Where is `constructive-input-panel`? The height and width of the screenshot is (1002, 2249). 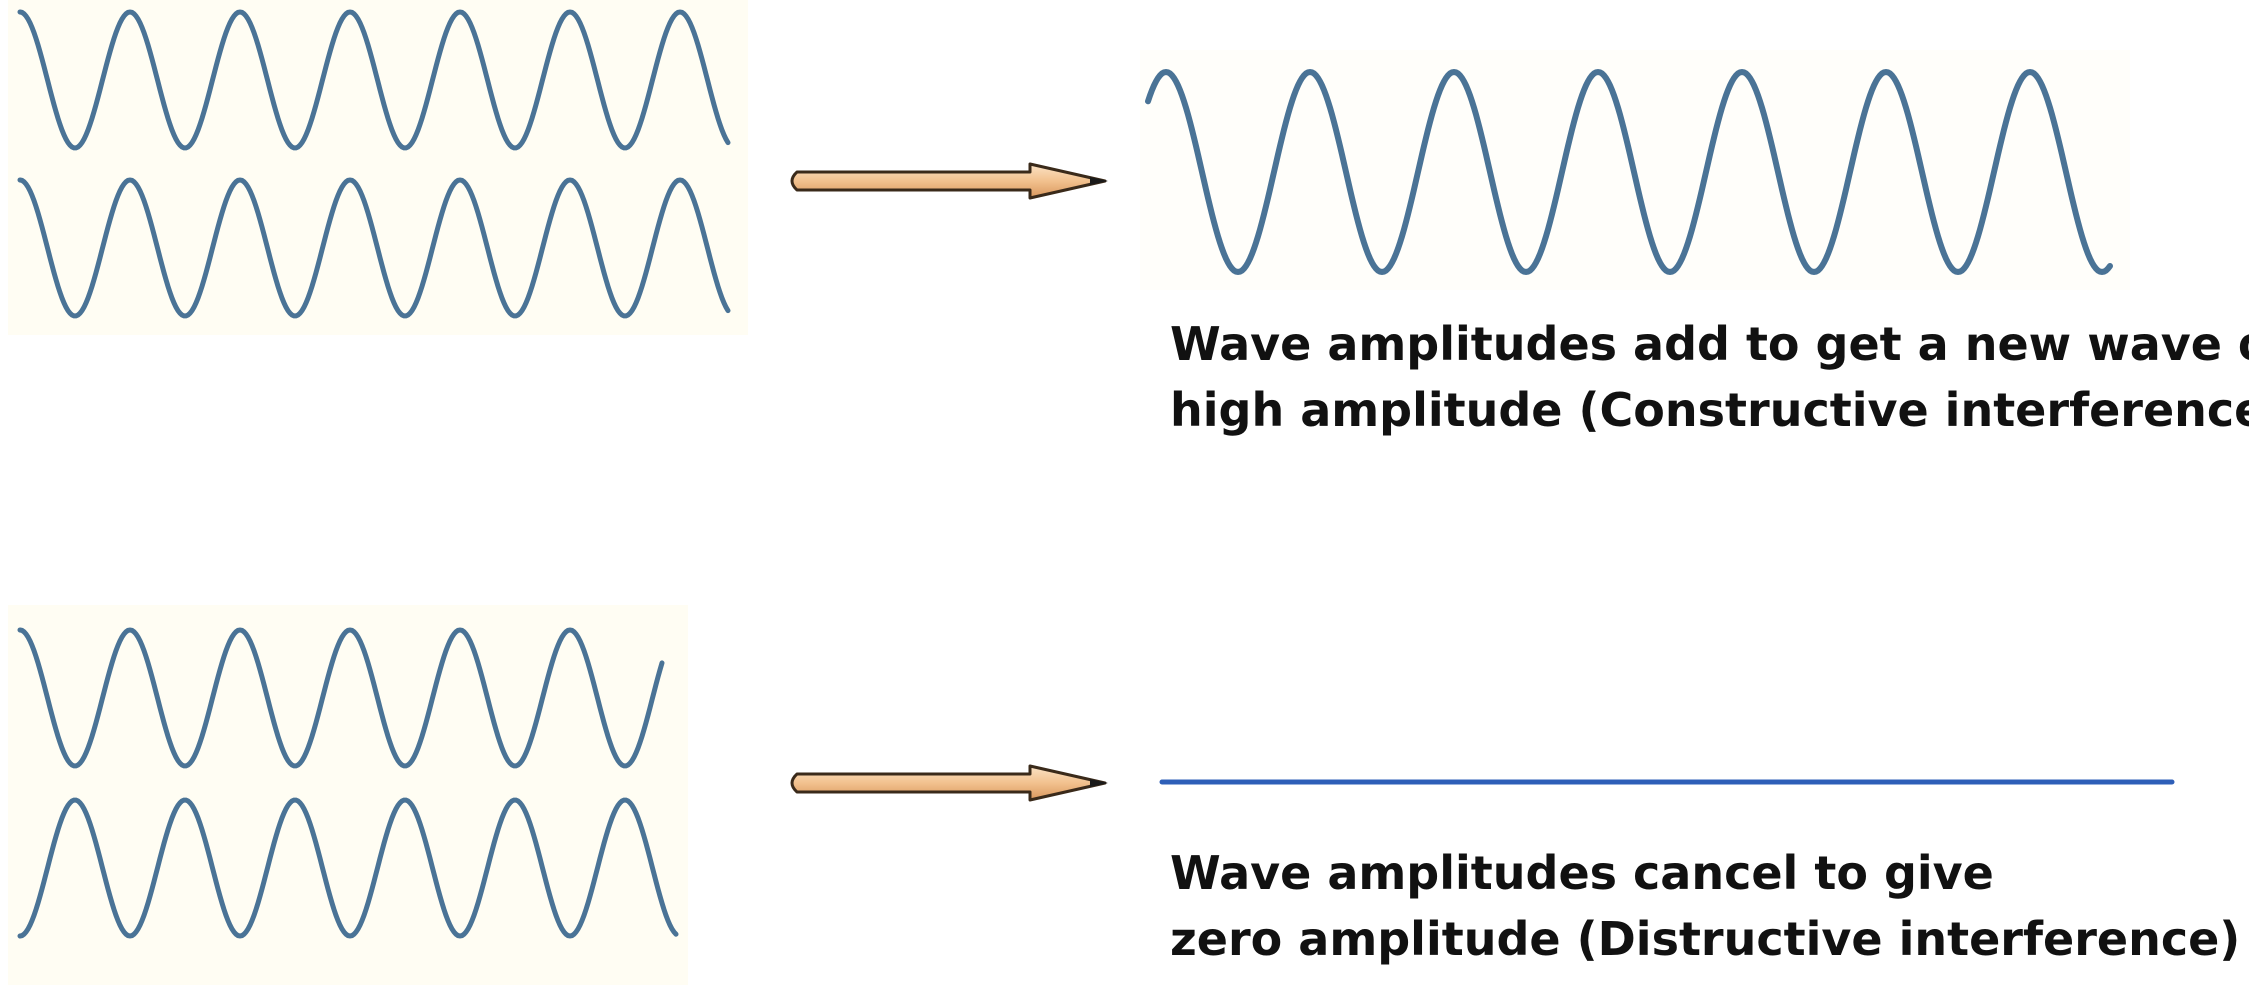
constructive-input-panel is located at coordinates (378, 167).